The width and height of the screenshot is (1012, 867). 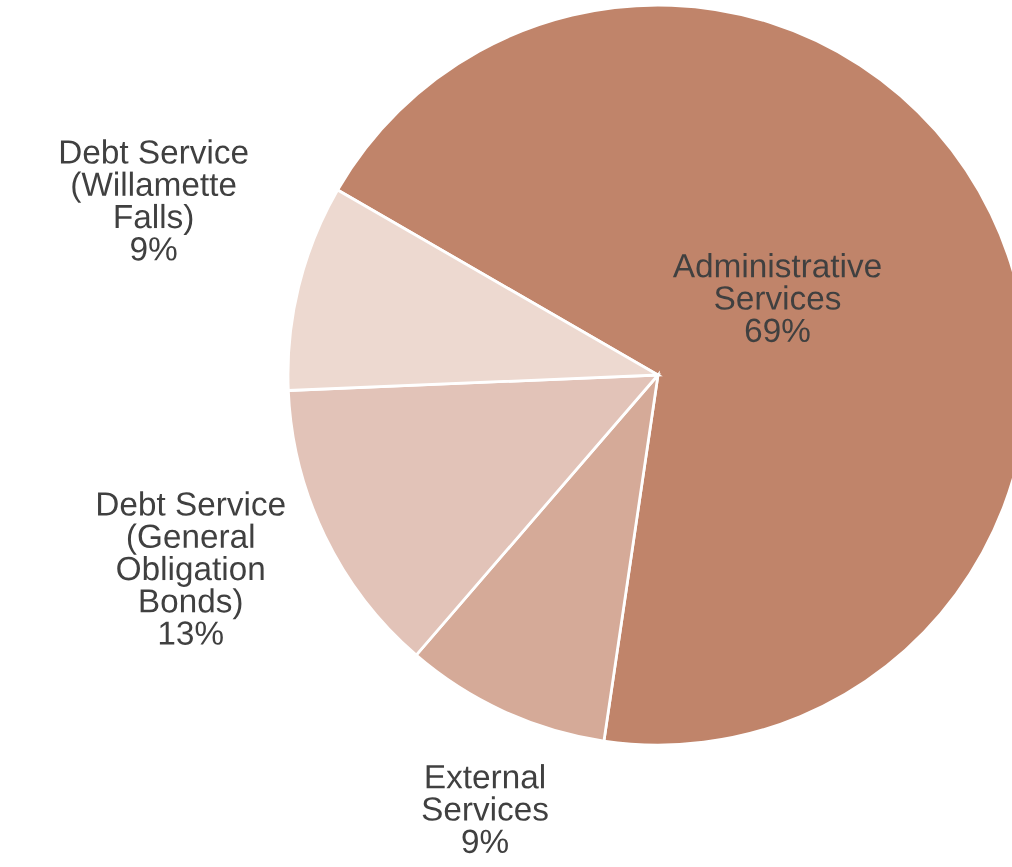 What do you see at coordinates (776, 281) in the screenshot?
I see `slice-label: Administrative Services` at bounding box center [776, 281].